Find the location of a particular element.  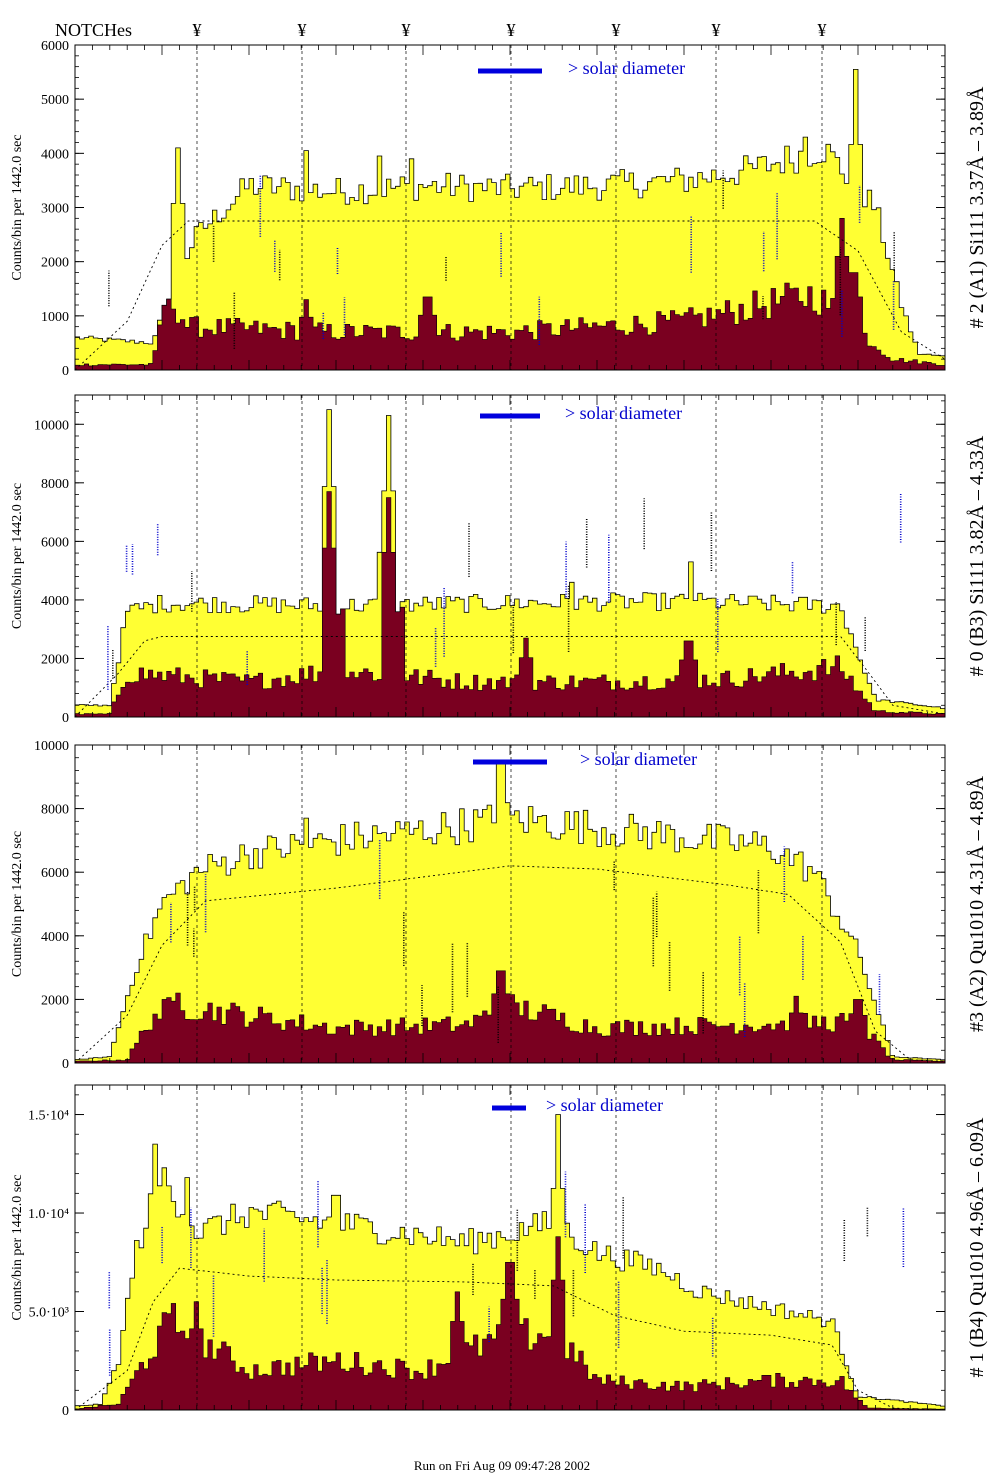

notches-label: NOTCHes is located at coordinates (93, 30).